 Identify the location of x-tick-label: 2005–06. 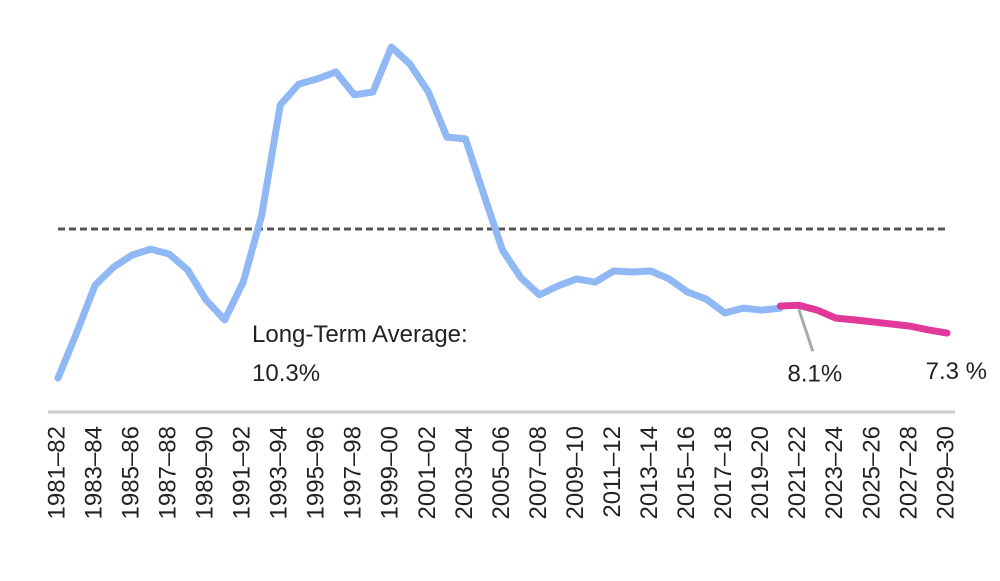
(501, 472).